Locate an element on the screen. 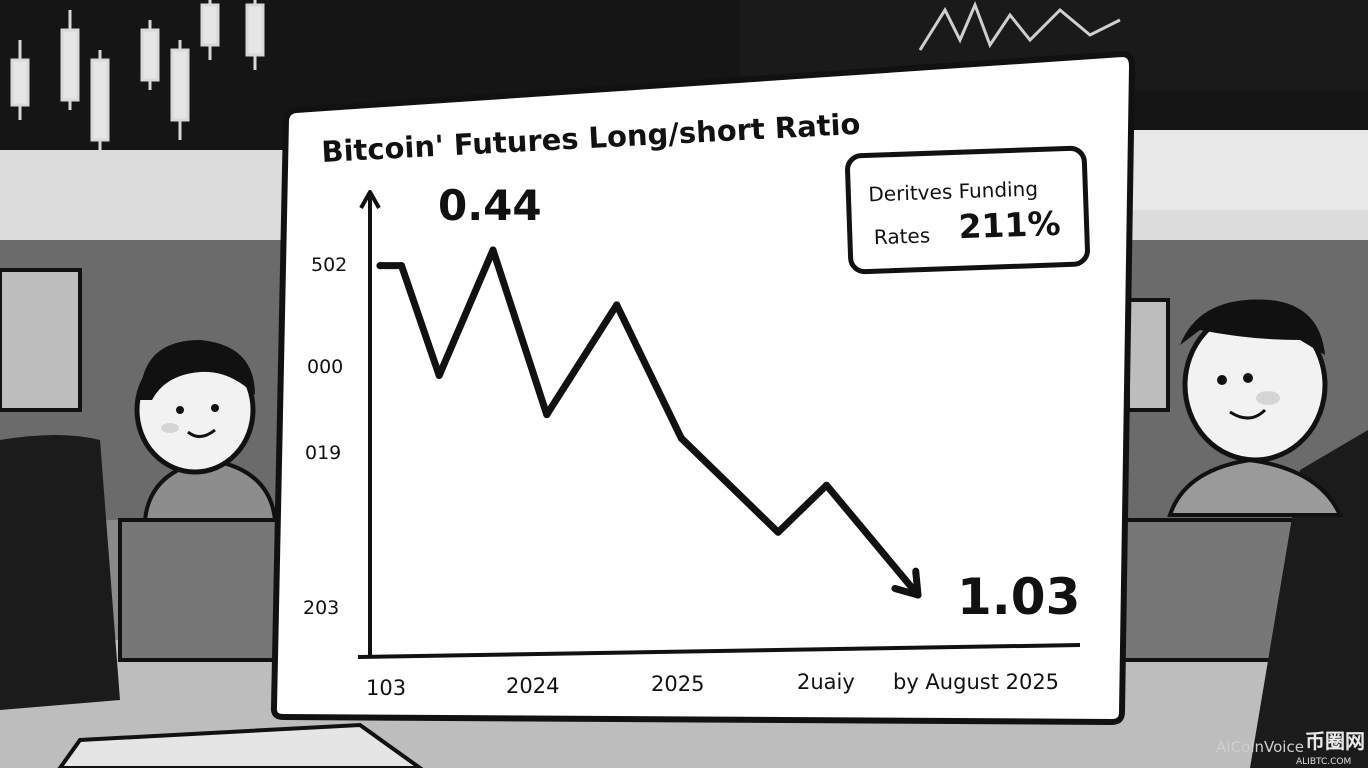 The height and width of the screenshot is (768, 1368). background-zigzag is located at coordinates (1019, 25).